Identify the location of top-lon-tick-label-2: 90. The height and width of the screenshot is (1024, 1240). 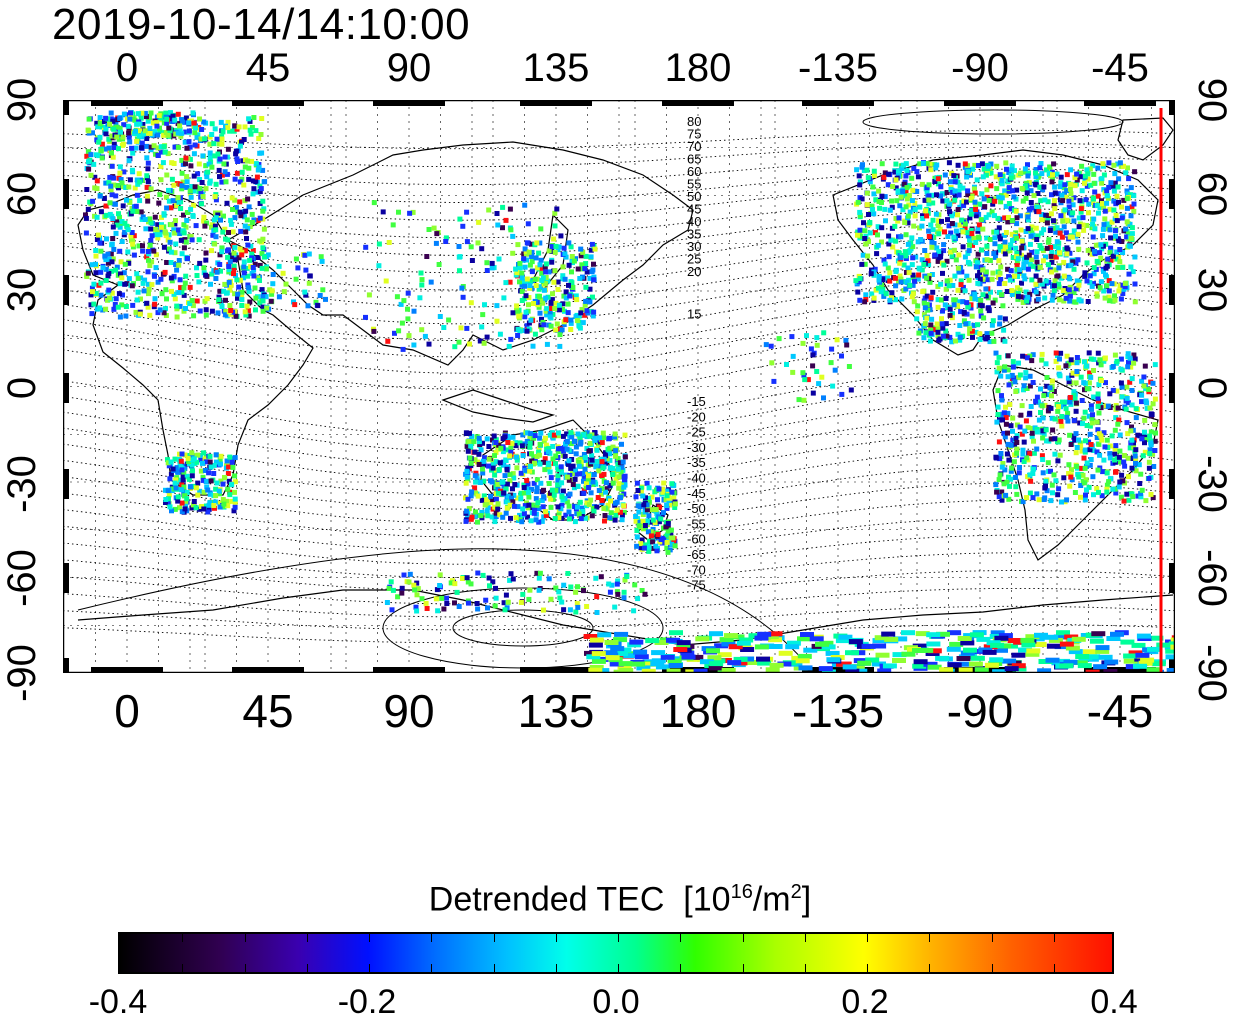
(409, 68).